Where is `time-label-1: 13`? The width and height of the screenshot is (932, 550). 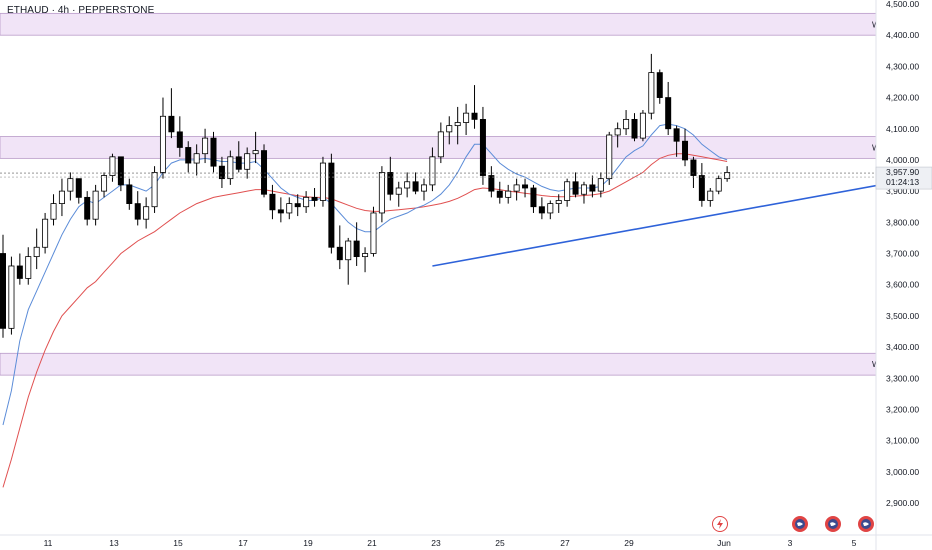 time-label-1: 13 is located at coordinates (114, 543).